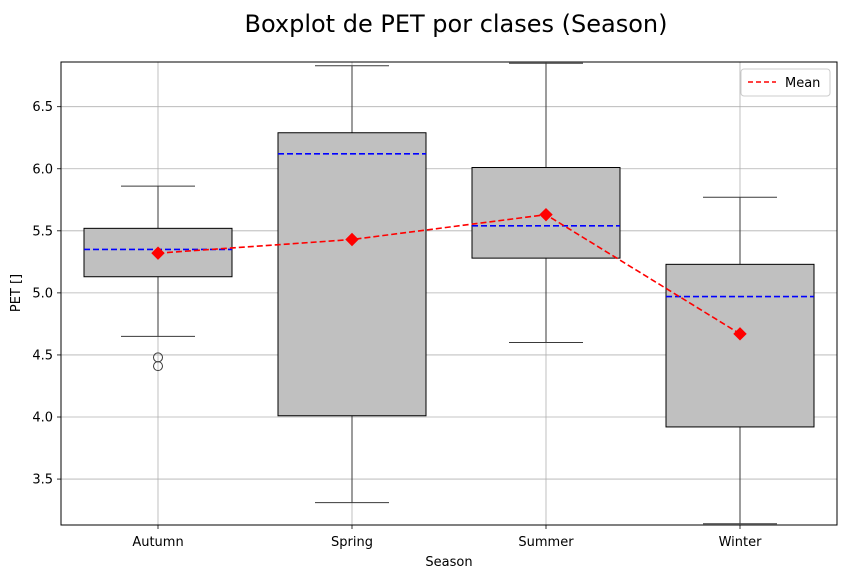 This screenshot has width=846, height=578. Describe the element at coordinates (802, 83) in the screenshot. I see `legend-mean-label: Mean` at that location.